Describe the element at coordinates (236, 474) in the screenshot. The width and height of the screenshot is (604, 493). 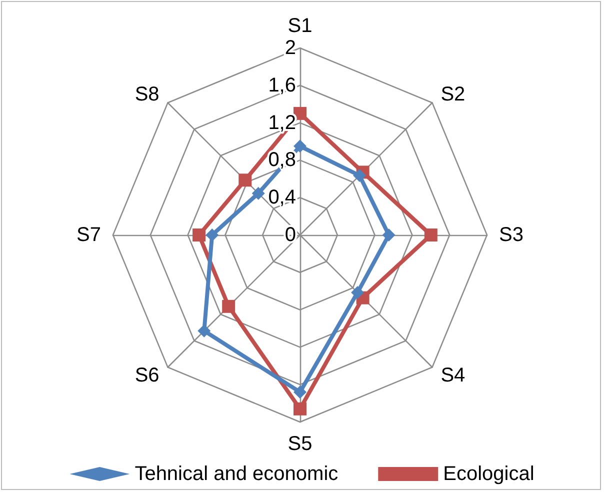
I see `legend-label: Tehnical and economic` at that location.